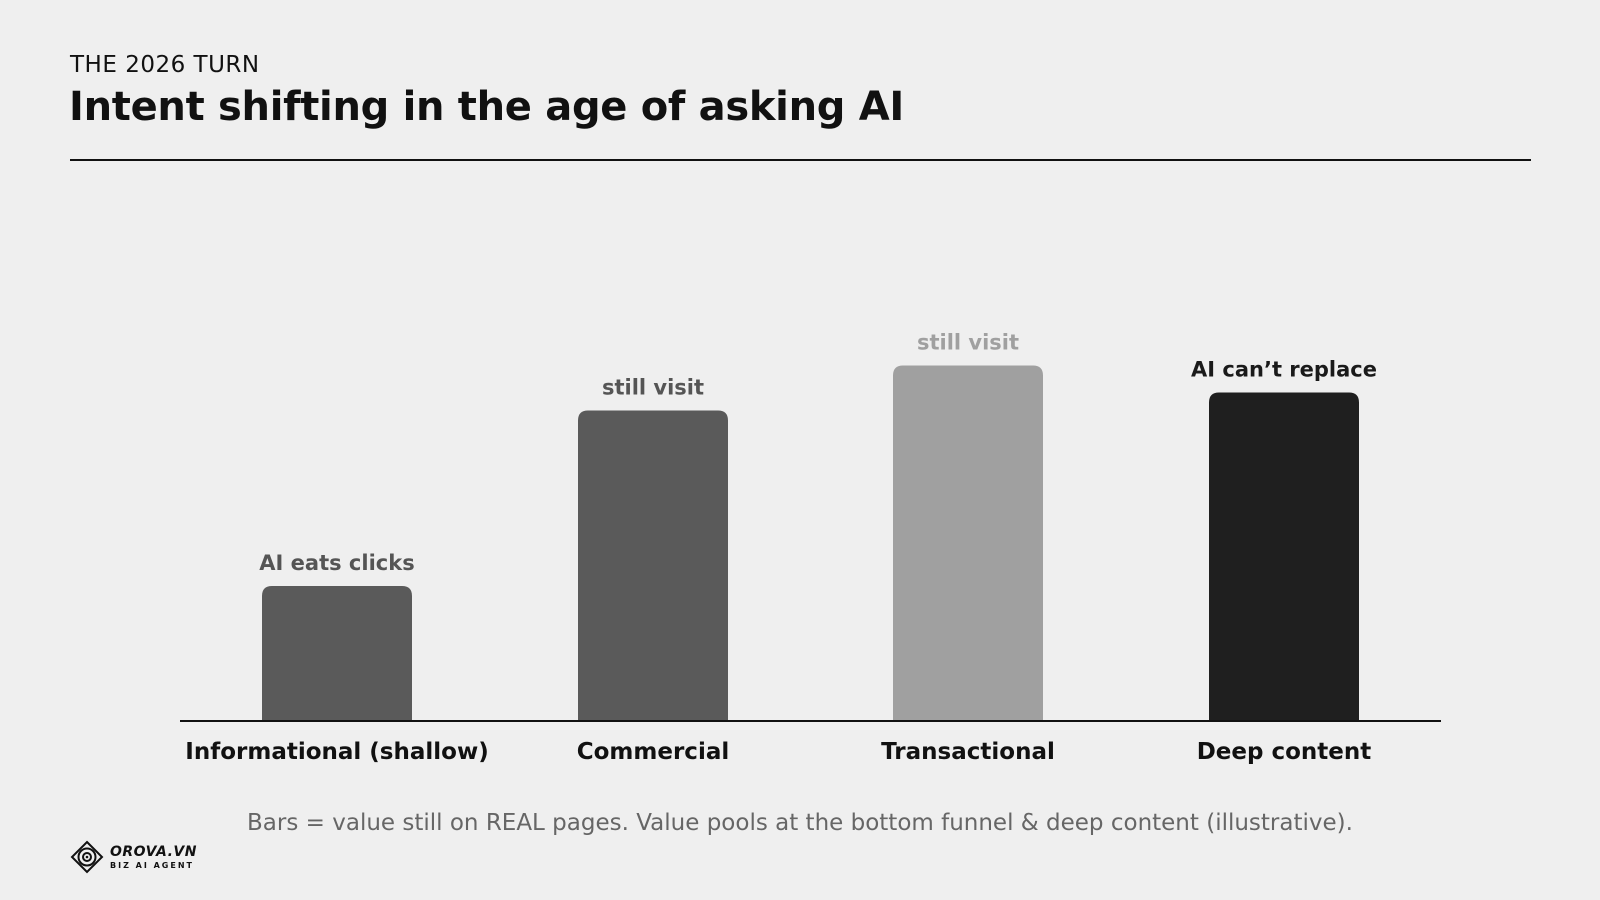 The height and width of the screenshot is (900, 1600). I want to click on orova-logo-icon, so click(87, 857).